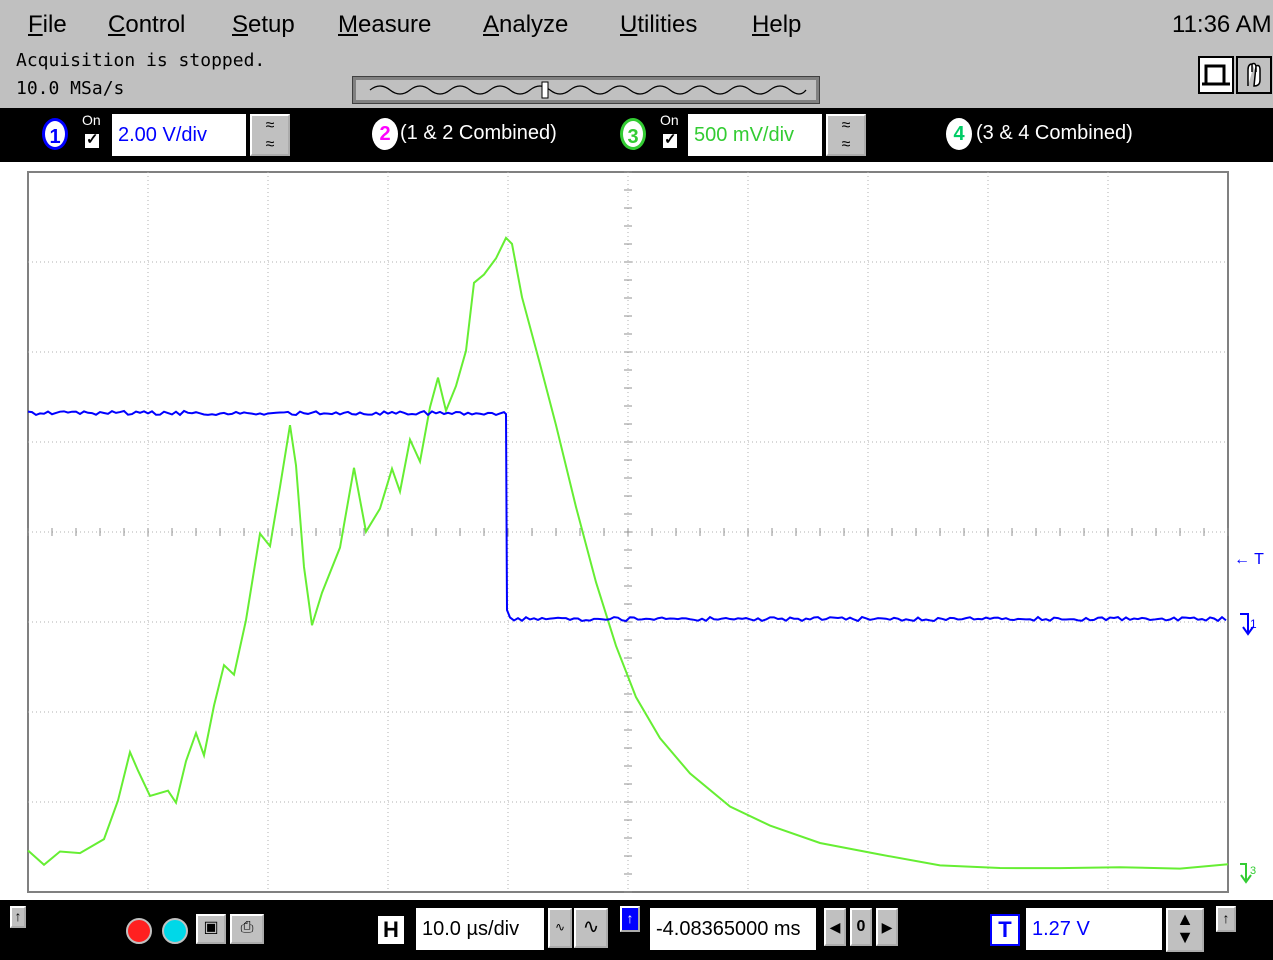 The height and width of the screenshot is (960, 1273). What do you see at coordinates (733, 929) in the screenshot?
I see `delay-field: -4.08365000 ms` at bounding box center [733, 929].